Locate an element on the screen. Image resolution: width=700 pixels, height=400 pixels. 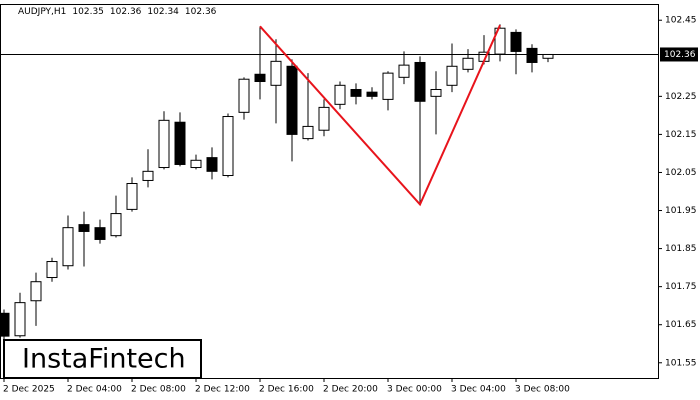
x-tick-label: 3 Dec 00:00 is located at coordinates (414, 390).